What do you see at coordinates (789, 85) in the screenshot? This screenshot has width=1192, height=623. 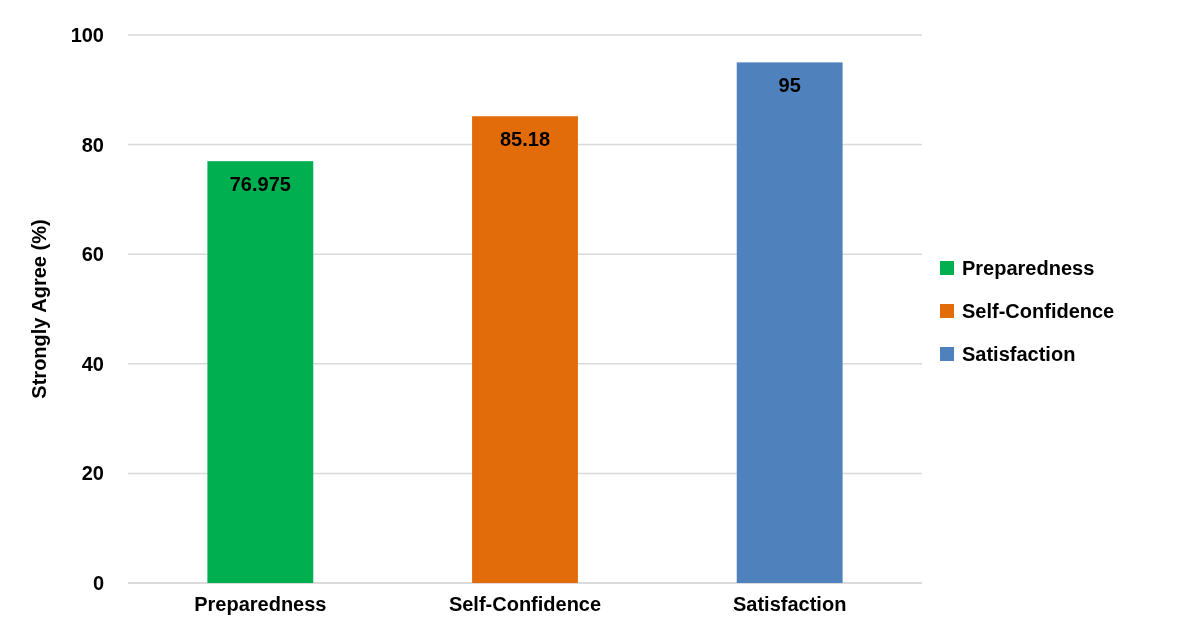 I see `data-label: 95` at bounding box center [789, 85].